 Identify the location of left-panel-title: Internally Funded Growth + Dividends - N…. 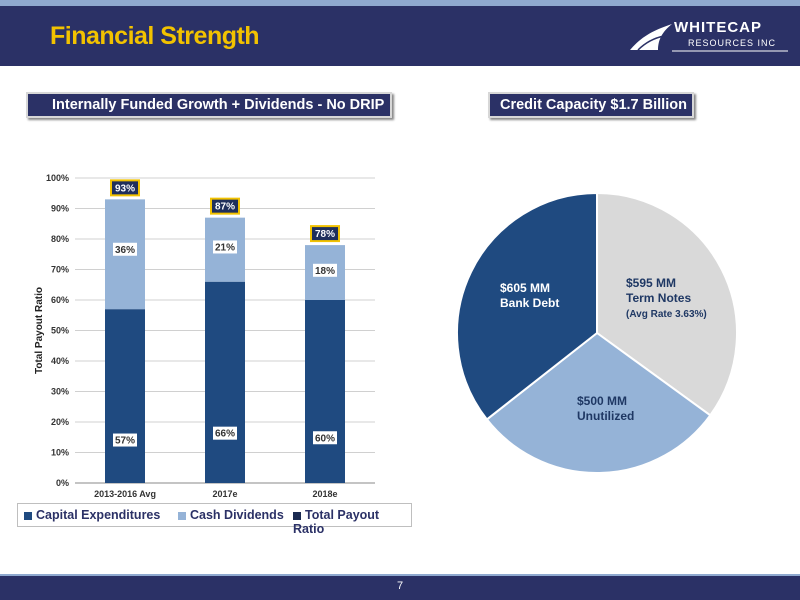
(209, 105).